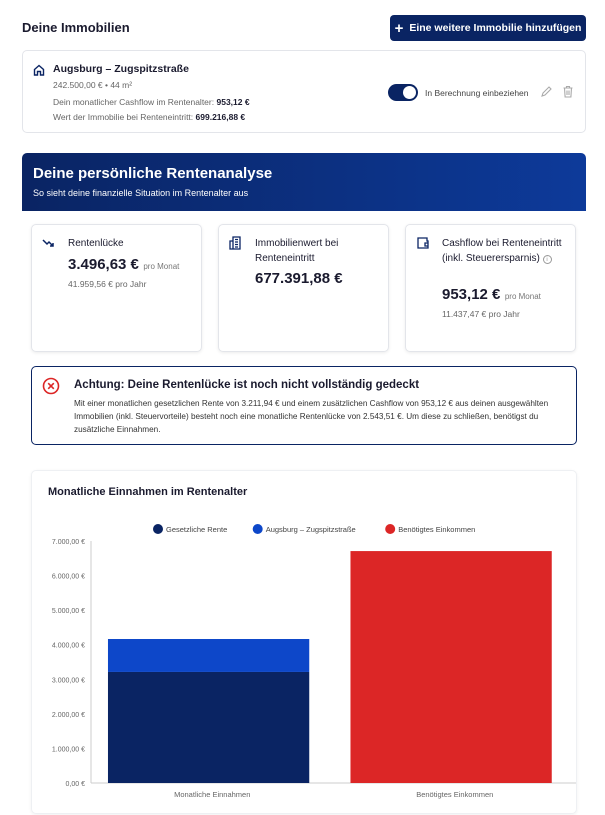 This screenshot has width=605, height=815. I want to click on card-label: Rentenlücke, so click(96, 243).